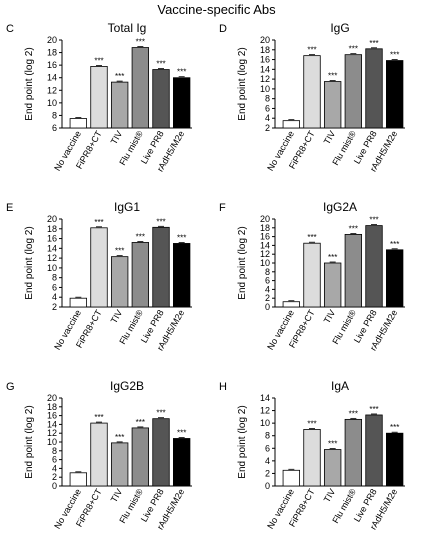  I want to click on y-tick-label: 0, so click(267, 486).